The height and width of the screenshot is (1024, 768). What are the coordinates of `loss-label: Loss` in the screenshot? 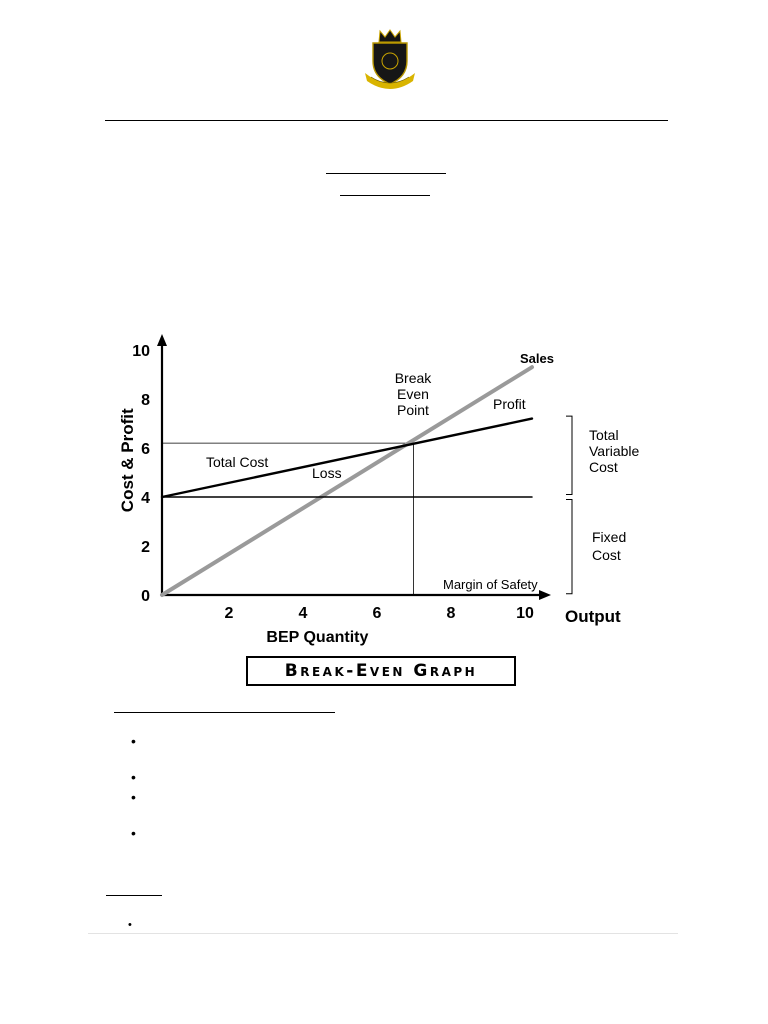 It's located at (327, 473).